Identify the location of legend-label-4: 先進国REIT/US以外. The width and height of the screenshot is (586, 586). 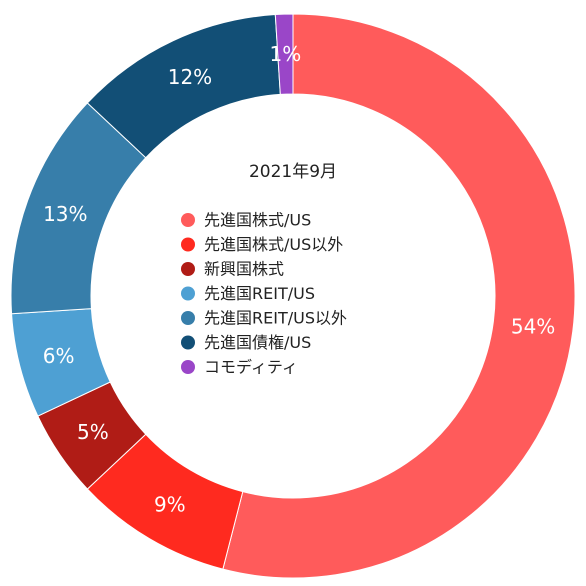
(275, 318).